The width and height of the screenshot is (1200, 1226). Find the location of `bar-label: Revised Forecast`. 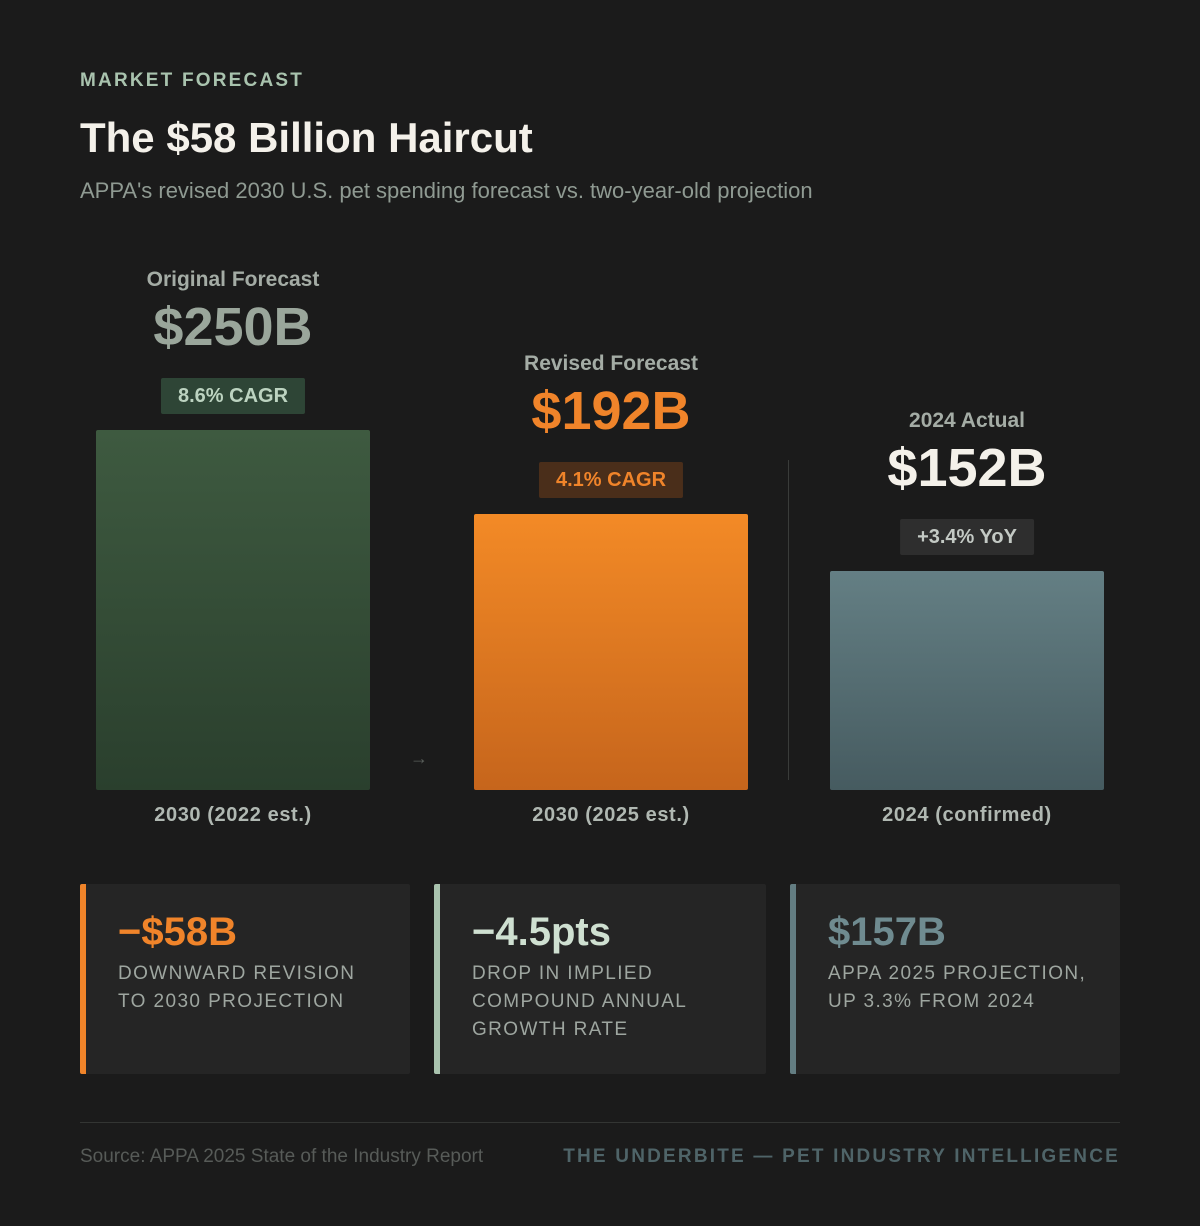

bar-label: Revised Forecast is located at coordinates (611, 363).